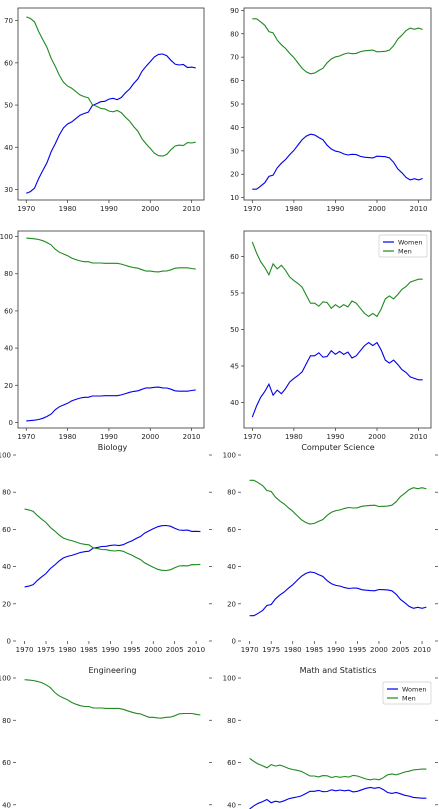  Describe the element at coordinates (46, 650) in the screenshot. I see `x-tick-label: 1975` at that location.